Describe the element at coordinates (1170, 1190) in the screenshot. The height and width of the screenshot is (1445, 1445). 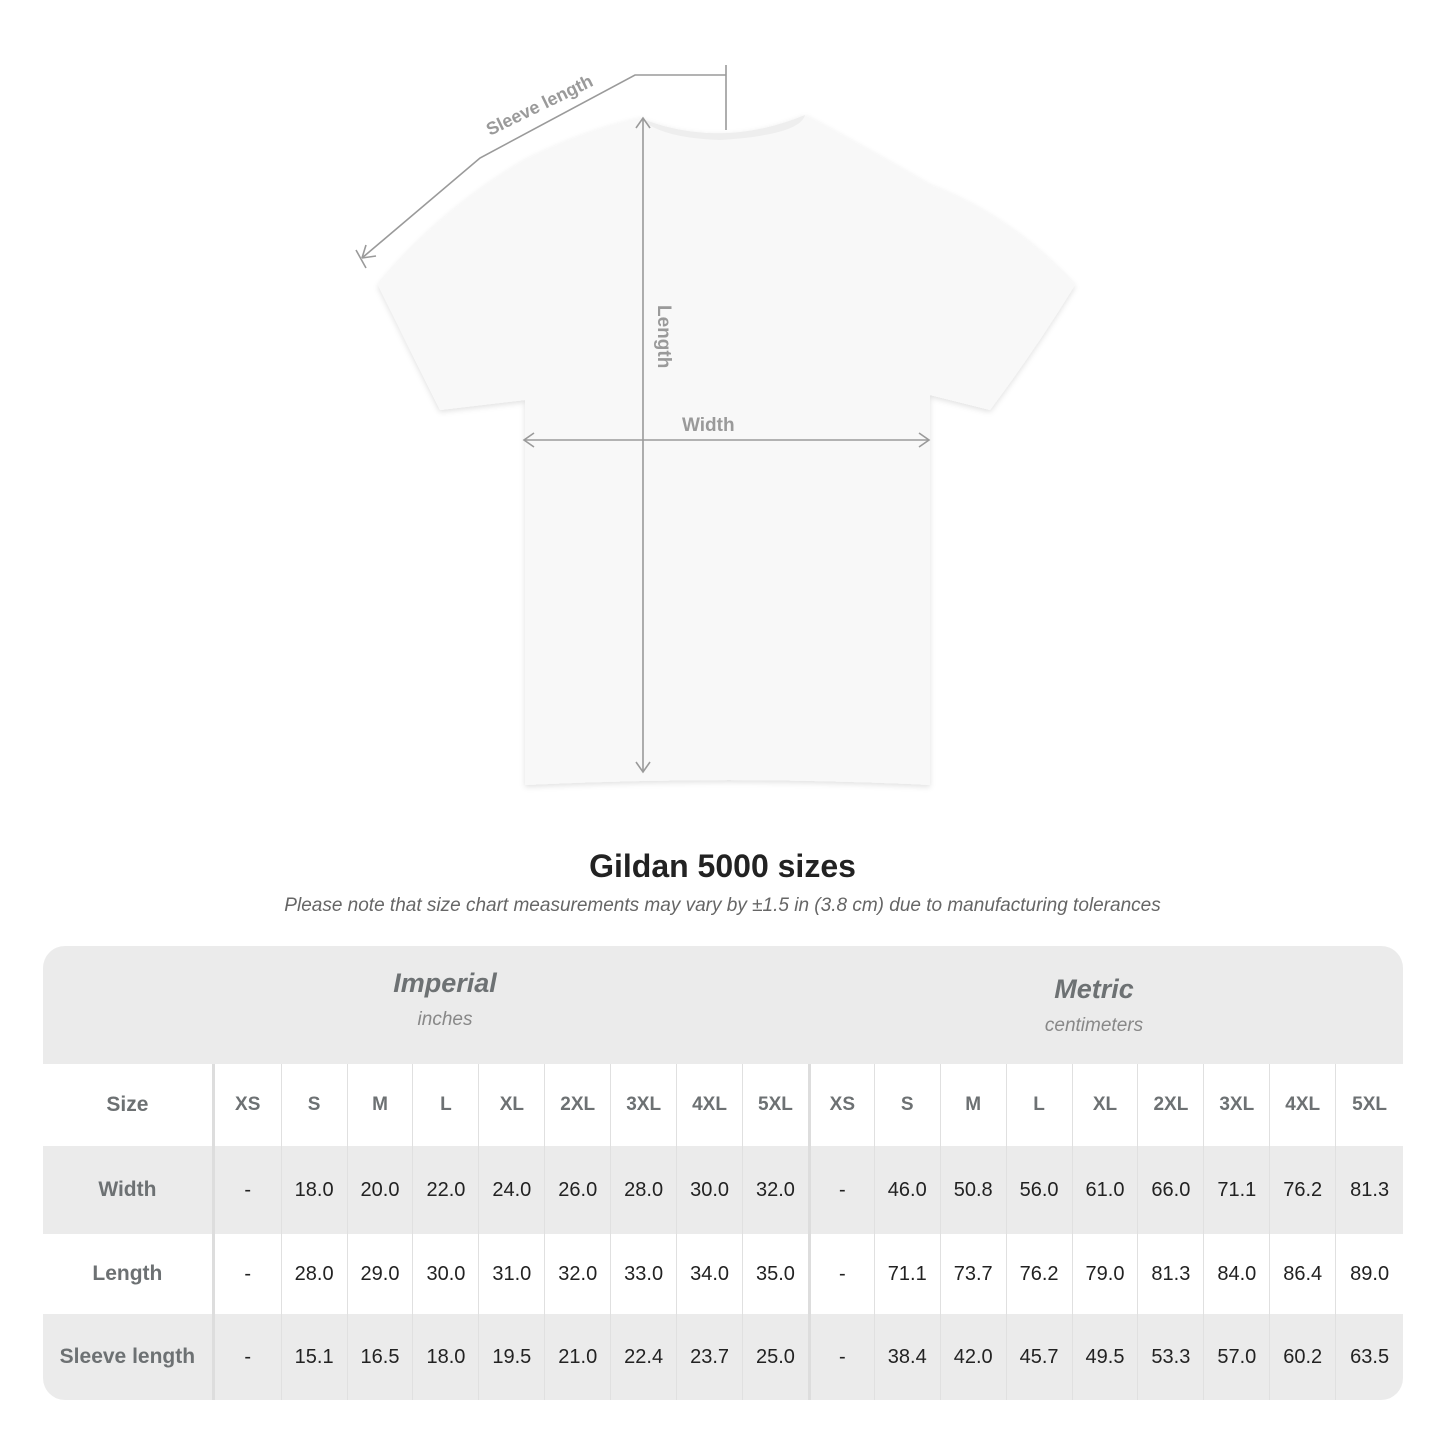
I see `value-cell-metric: 66.0` at that location.